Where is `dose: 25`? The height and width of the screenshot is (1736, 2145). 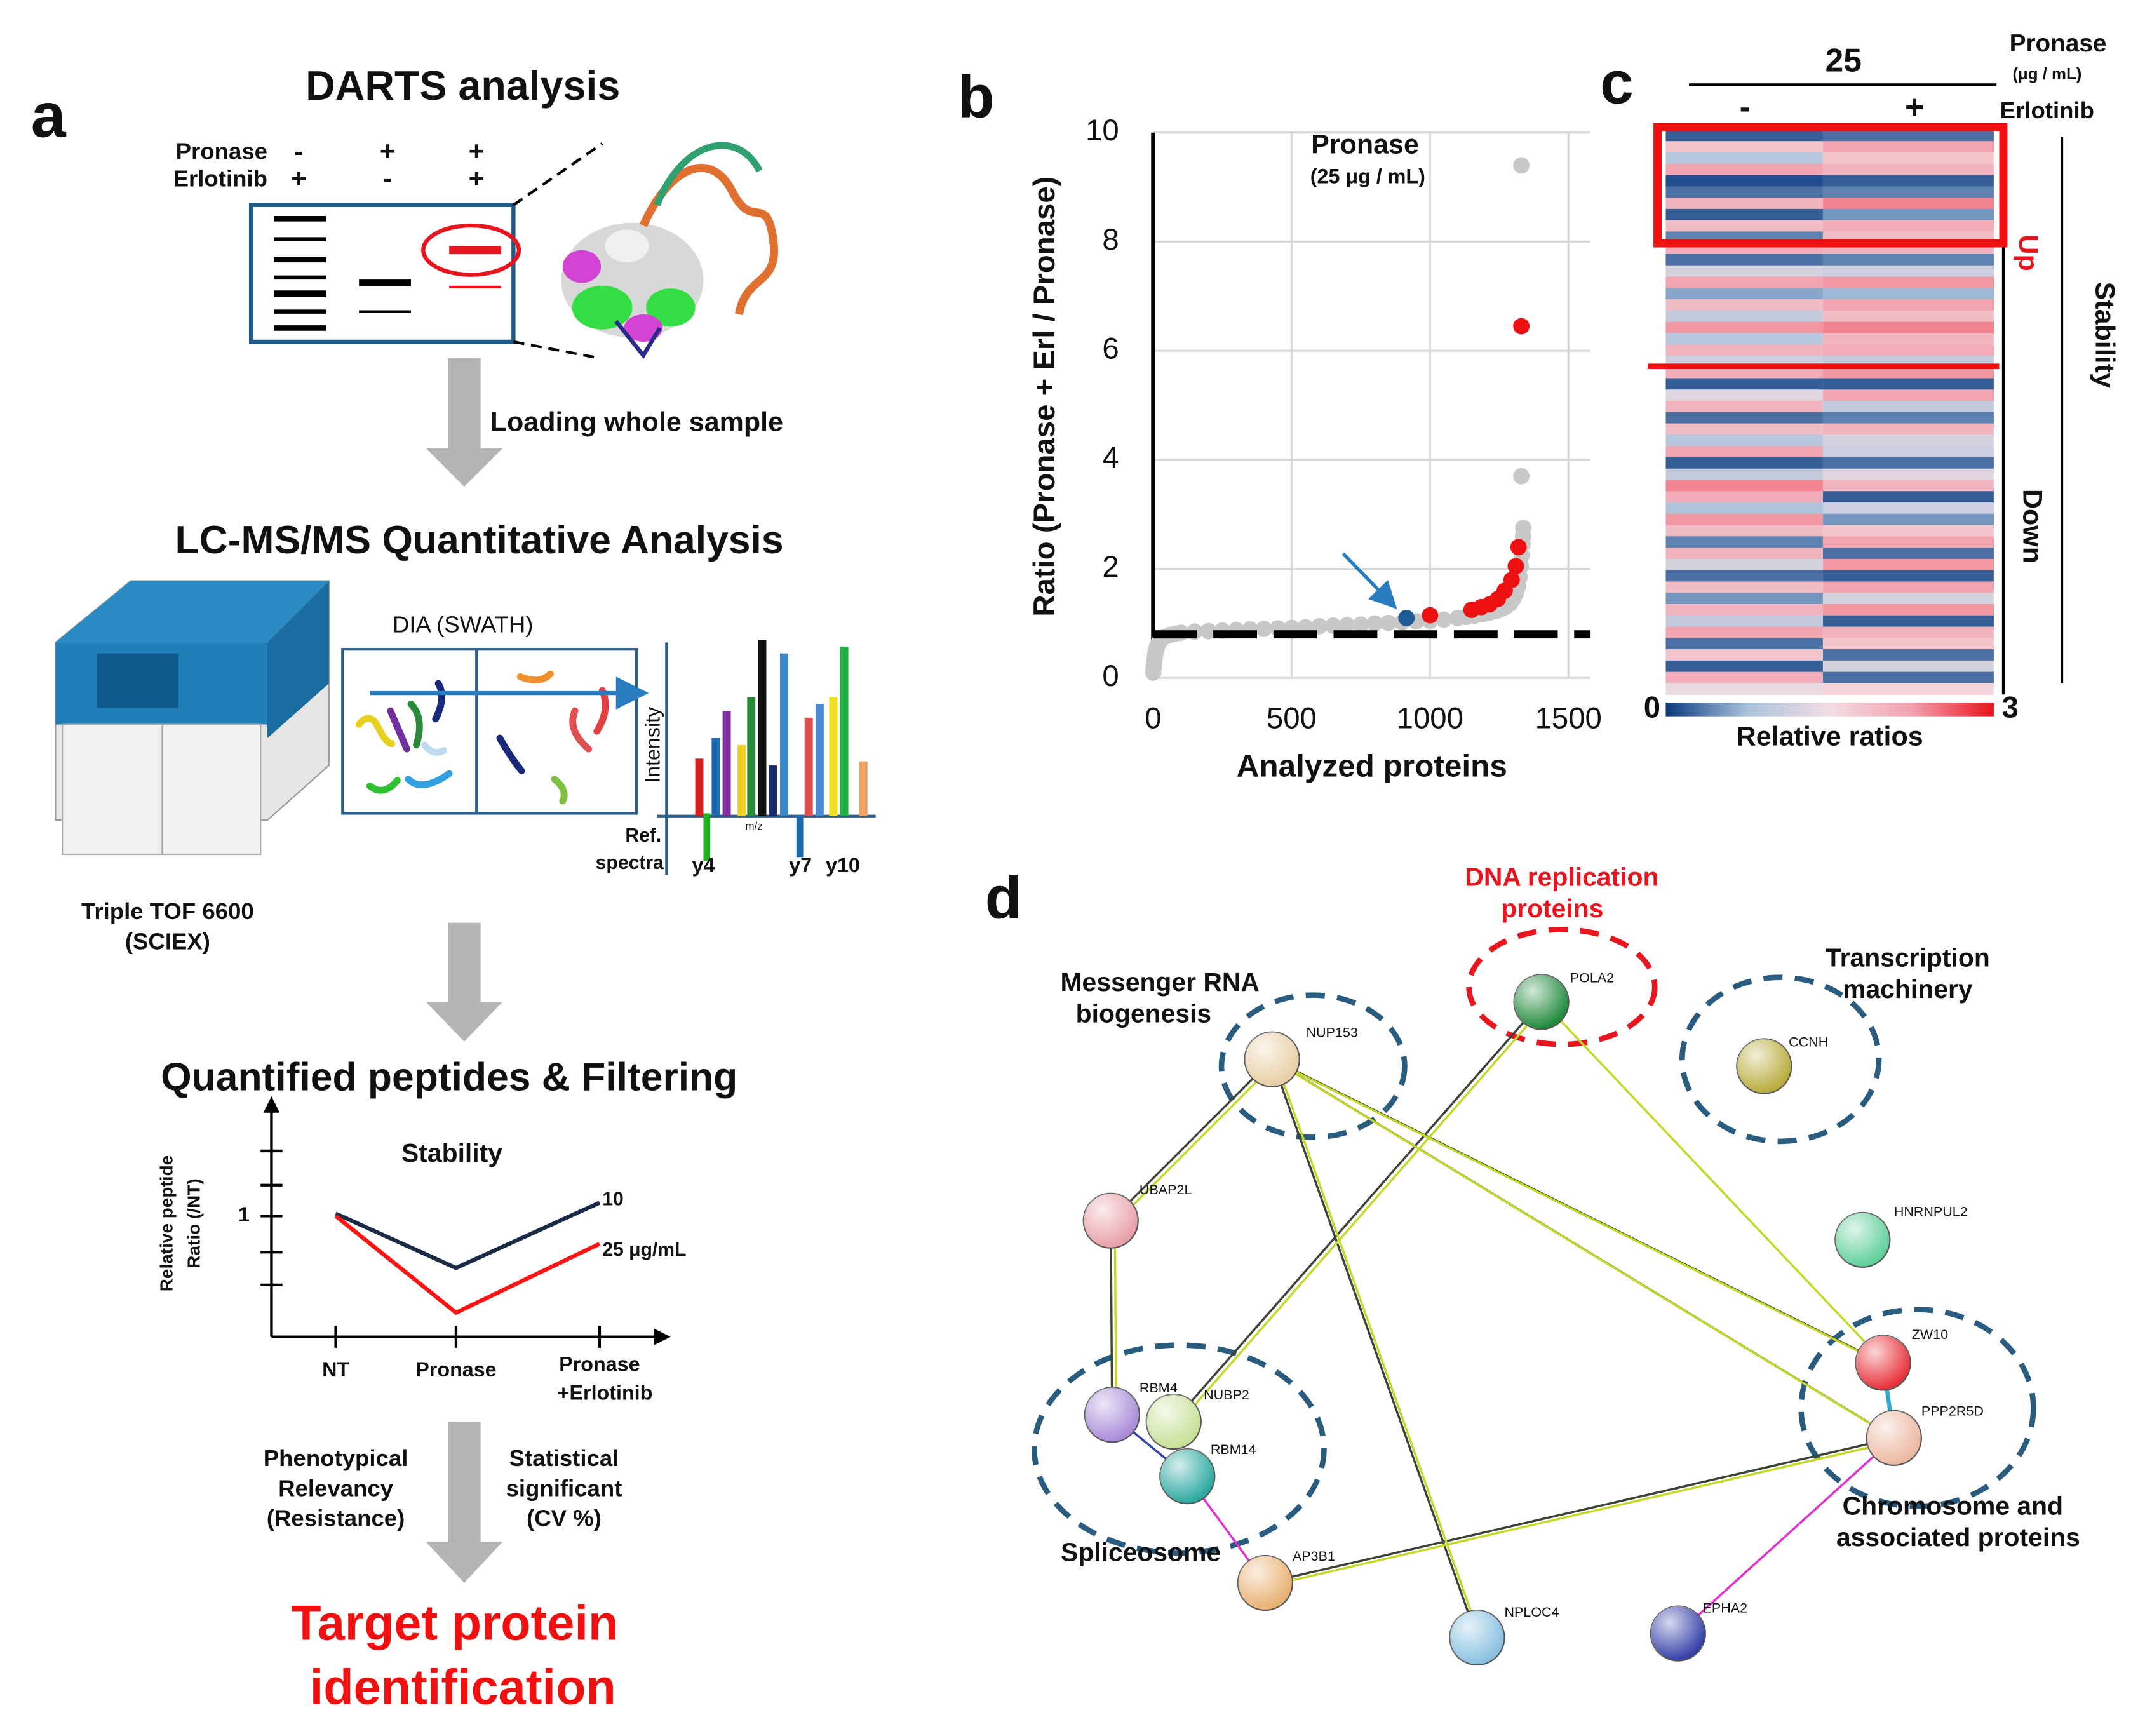
dose: 25 is located at coordinates (1843, 60).